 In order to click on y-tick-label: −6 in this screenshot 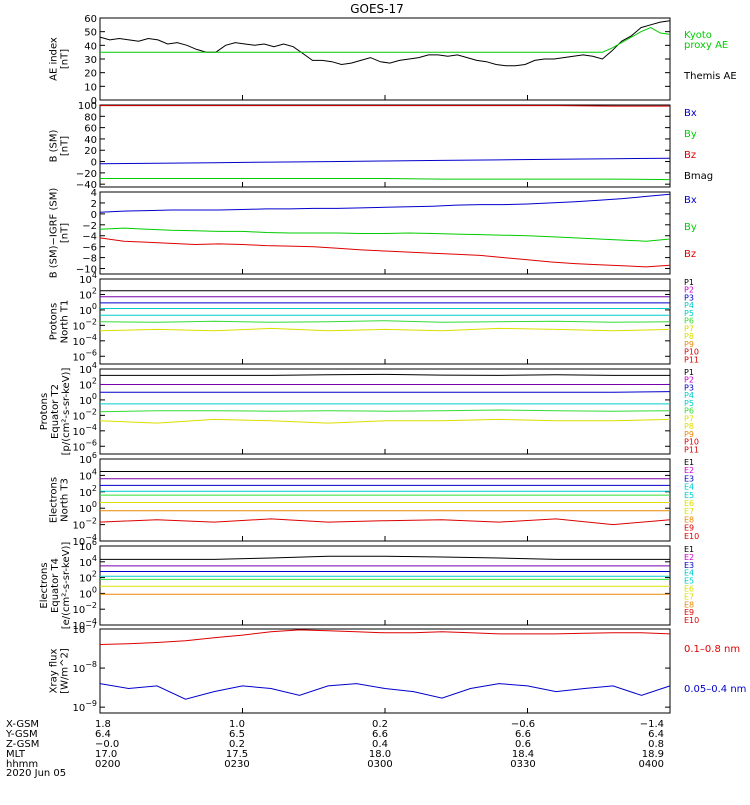, I will do `click(89, 248)`.